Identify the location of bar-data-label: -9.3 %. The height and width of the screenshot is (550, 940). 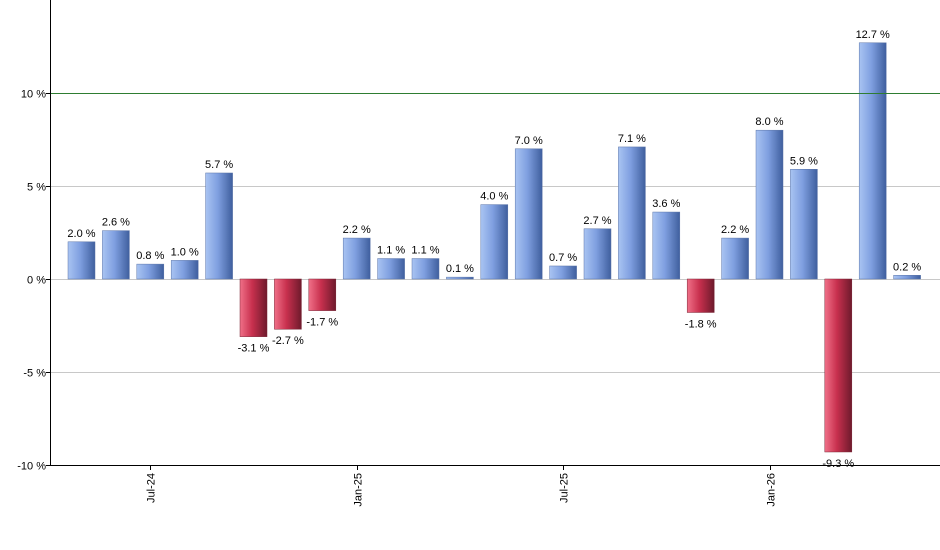
(838, 464).